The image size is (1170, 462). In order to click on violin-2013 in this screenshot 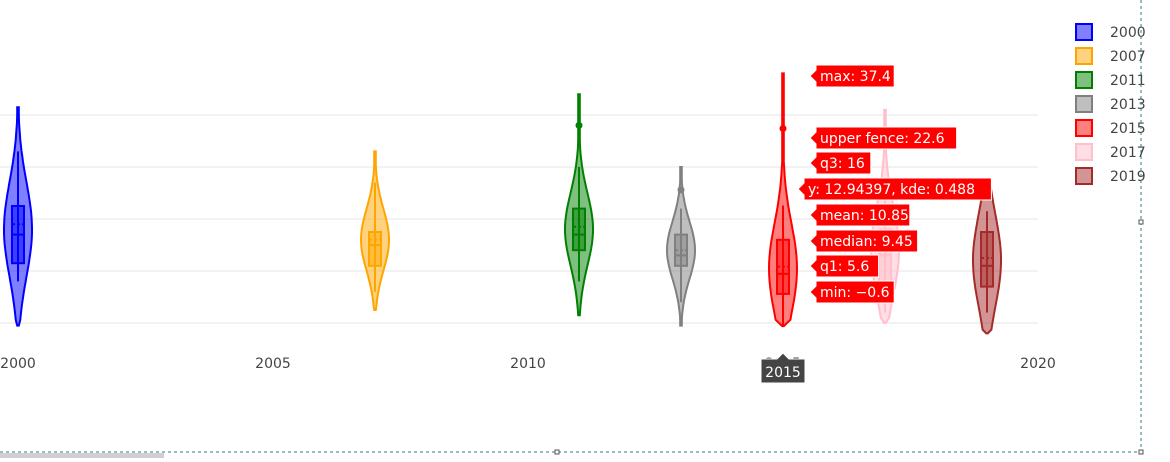, I will do `click(681, 246)`.